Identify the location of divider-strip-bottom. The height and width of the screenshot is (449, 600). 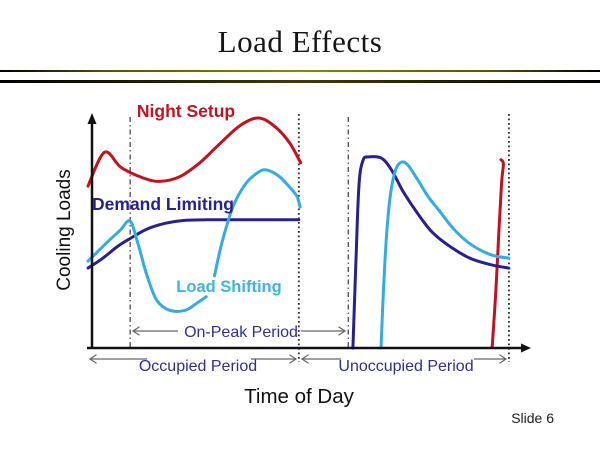
(300, 81).